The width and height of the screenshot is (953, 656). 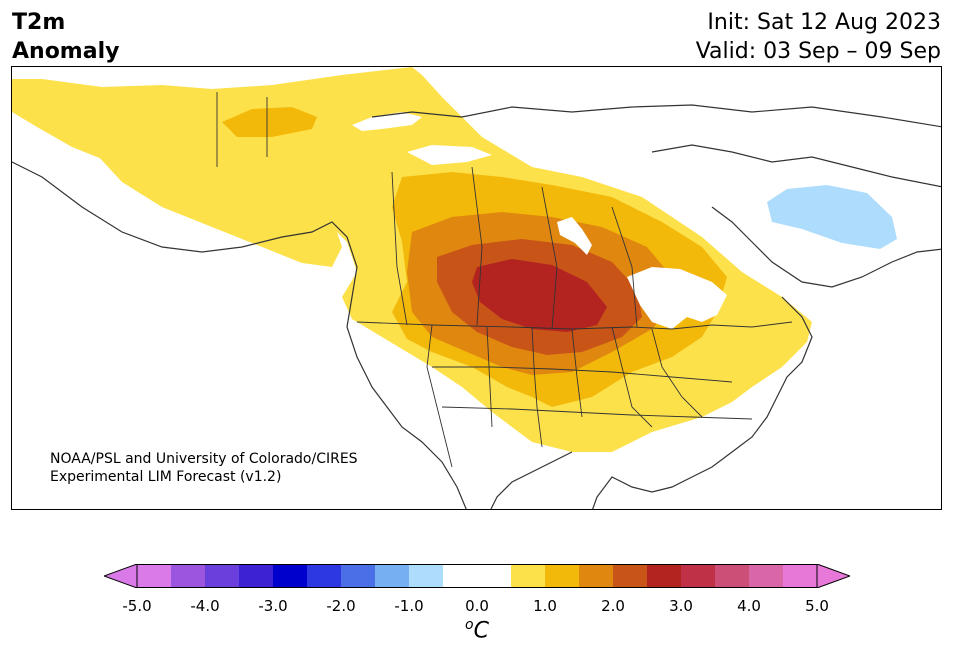 What do you see at coordinates (833, 576) in the screenshot?
I see `colorbar-extend-max` at bounding box center [833, 576].